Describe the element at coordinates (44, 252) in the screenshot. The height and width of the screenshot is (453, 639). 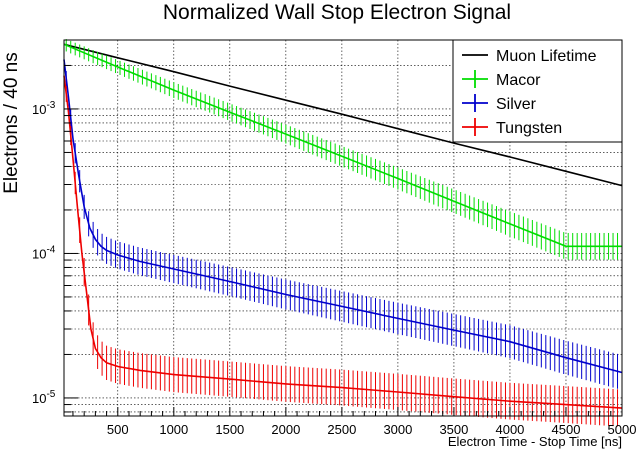
I see `y-tick-label: 10⁻⁴` at that location.